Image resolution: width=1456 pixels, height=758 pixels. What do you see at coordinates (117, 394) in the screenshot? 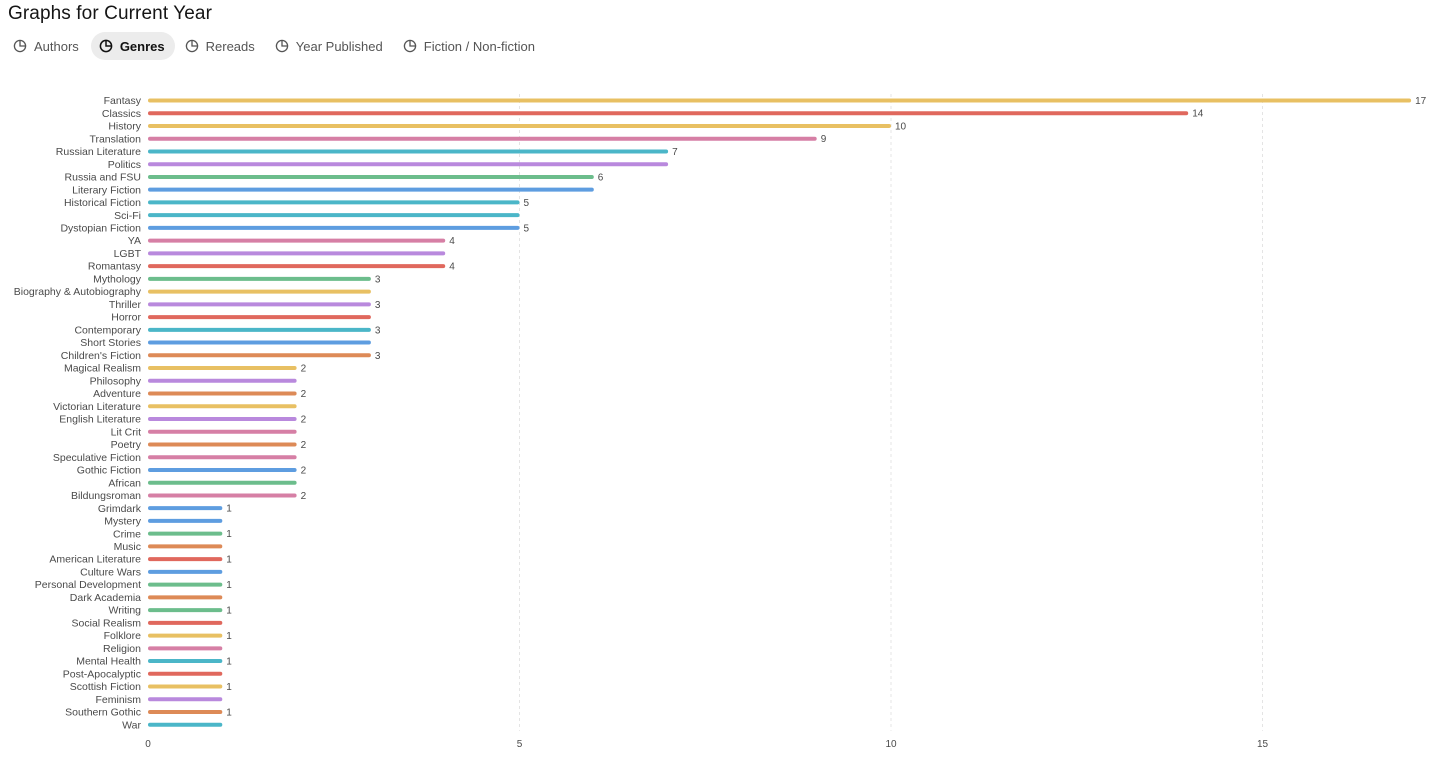
I see `category-label: Adventure` at bounding box center [117, 394].